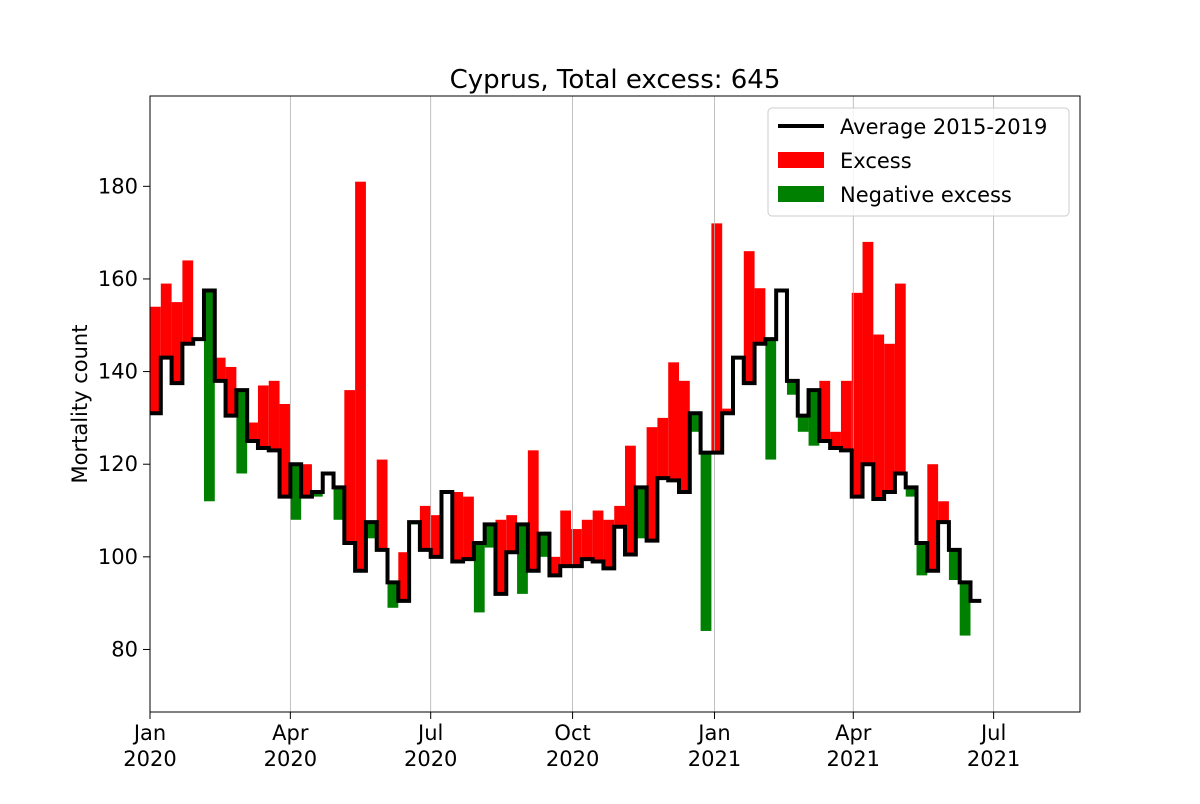 The image size is (1200, 804). I want to click on legend: Average 2015-2019 Excess Negative excess, so click(918, 162).